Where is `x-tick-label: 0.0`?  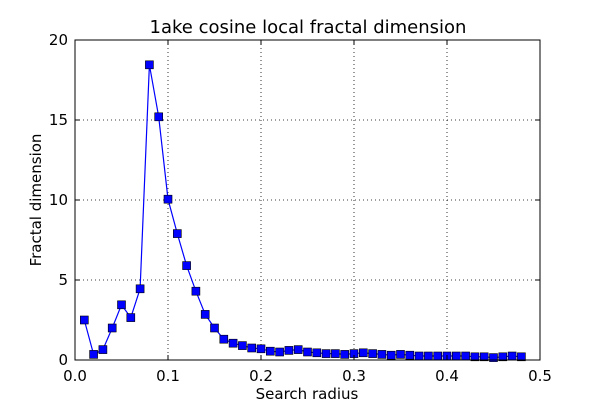 x-tick-label: 0.0 is located at coordinates (75, 376).